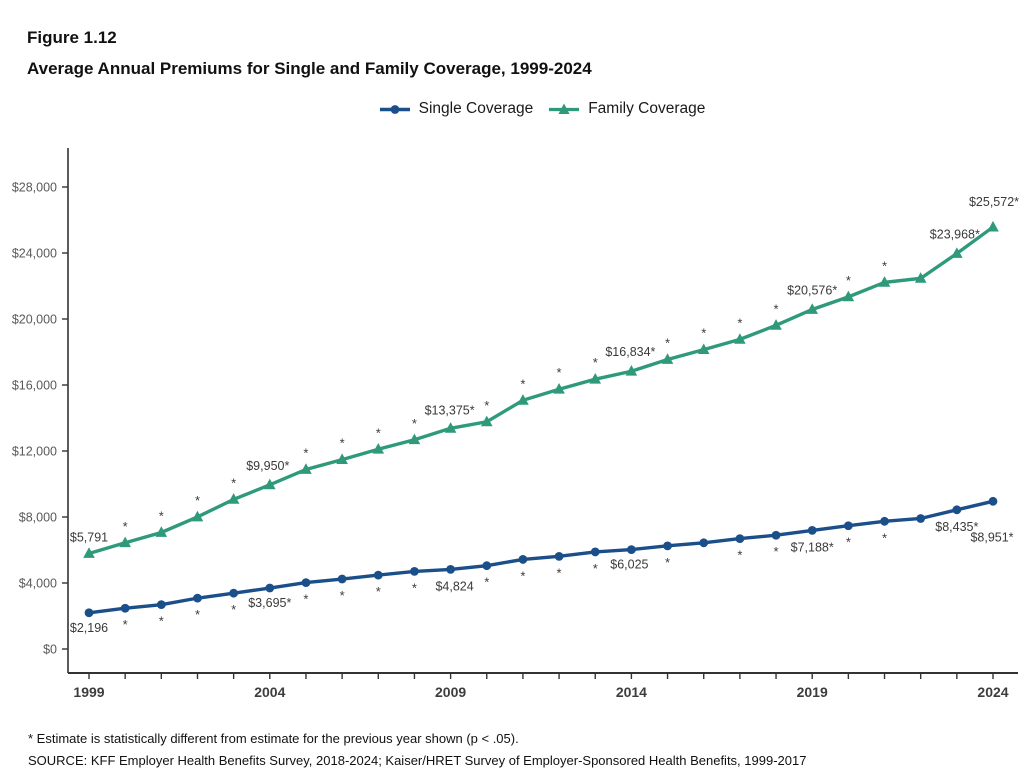 This screenshot has width=1024, height=770. Describe the element at coordinates (267, 466) in the screenshot. I see `family-coverage-value-label-2004: $9,950*` at that location.